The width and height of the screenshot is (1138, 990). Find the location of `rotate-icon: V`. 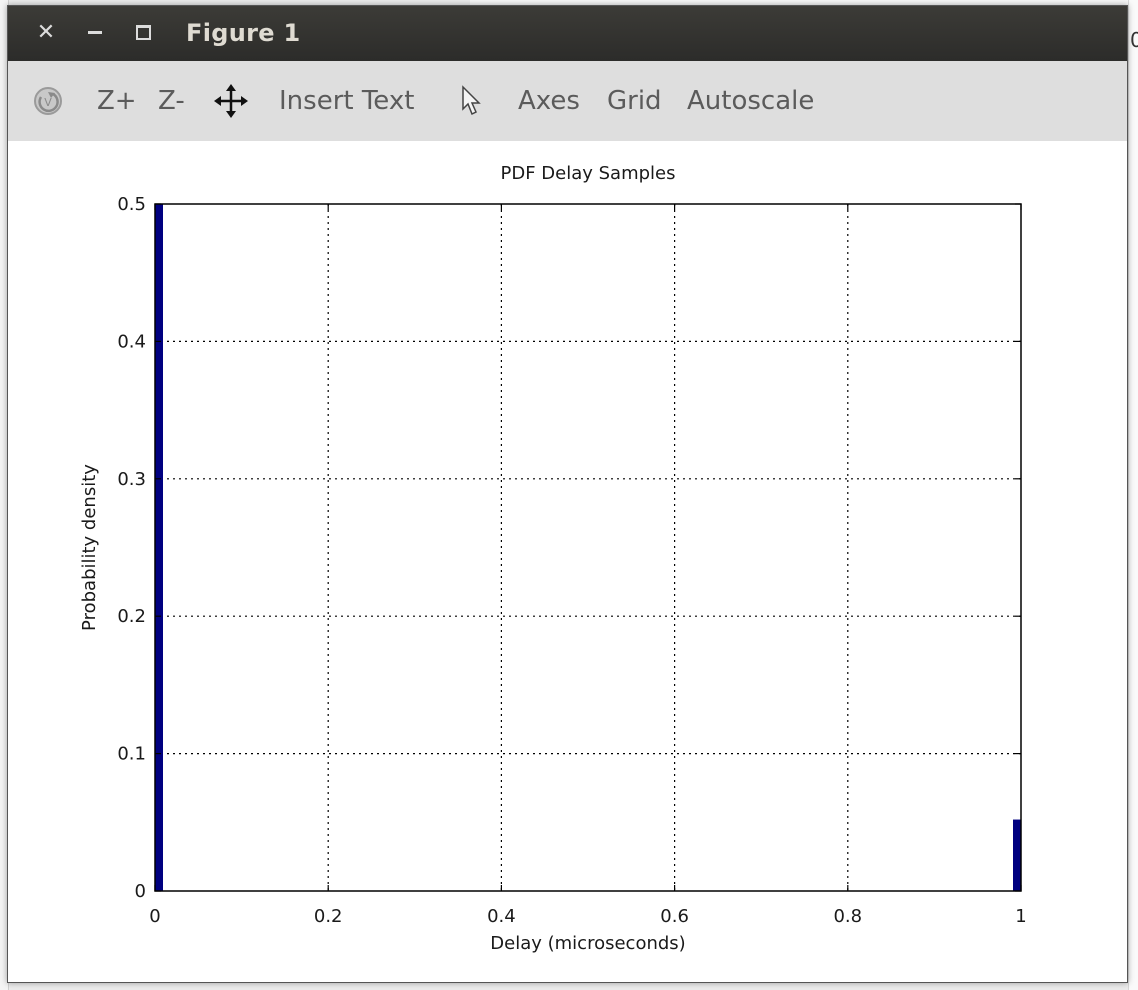

rotate-icon: V is located at coordinates (48, 101).